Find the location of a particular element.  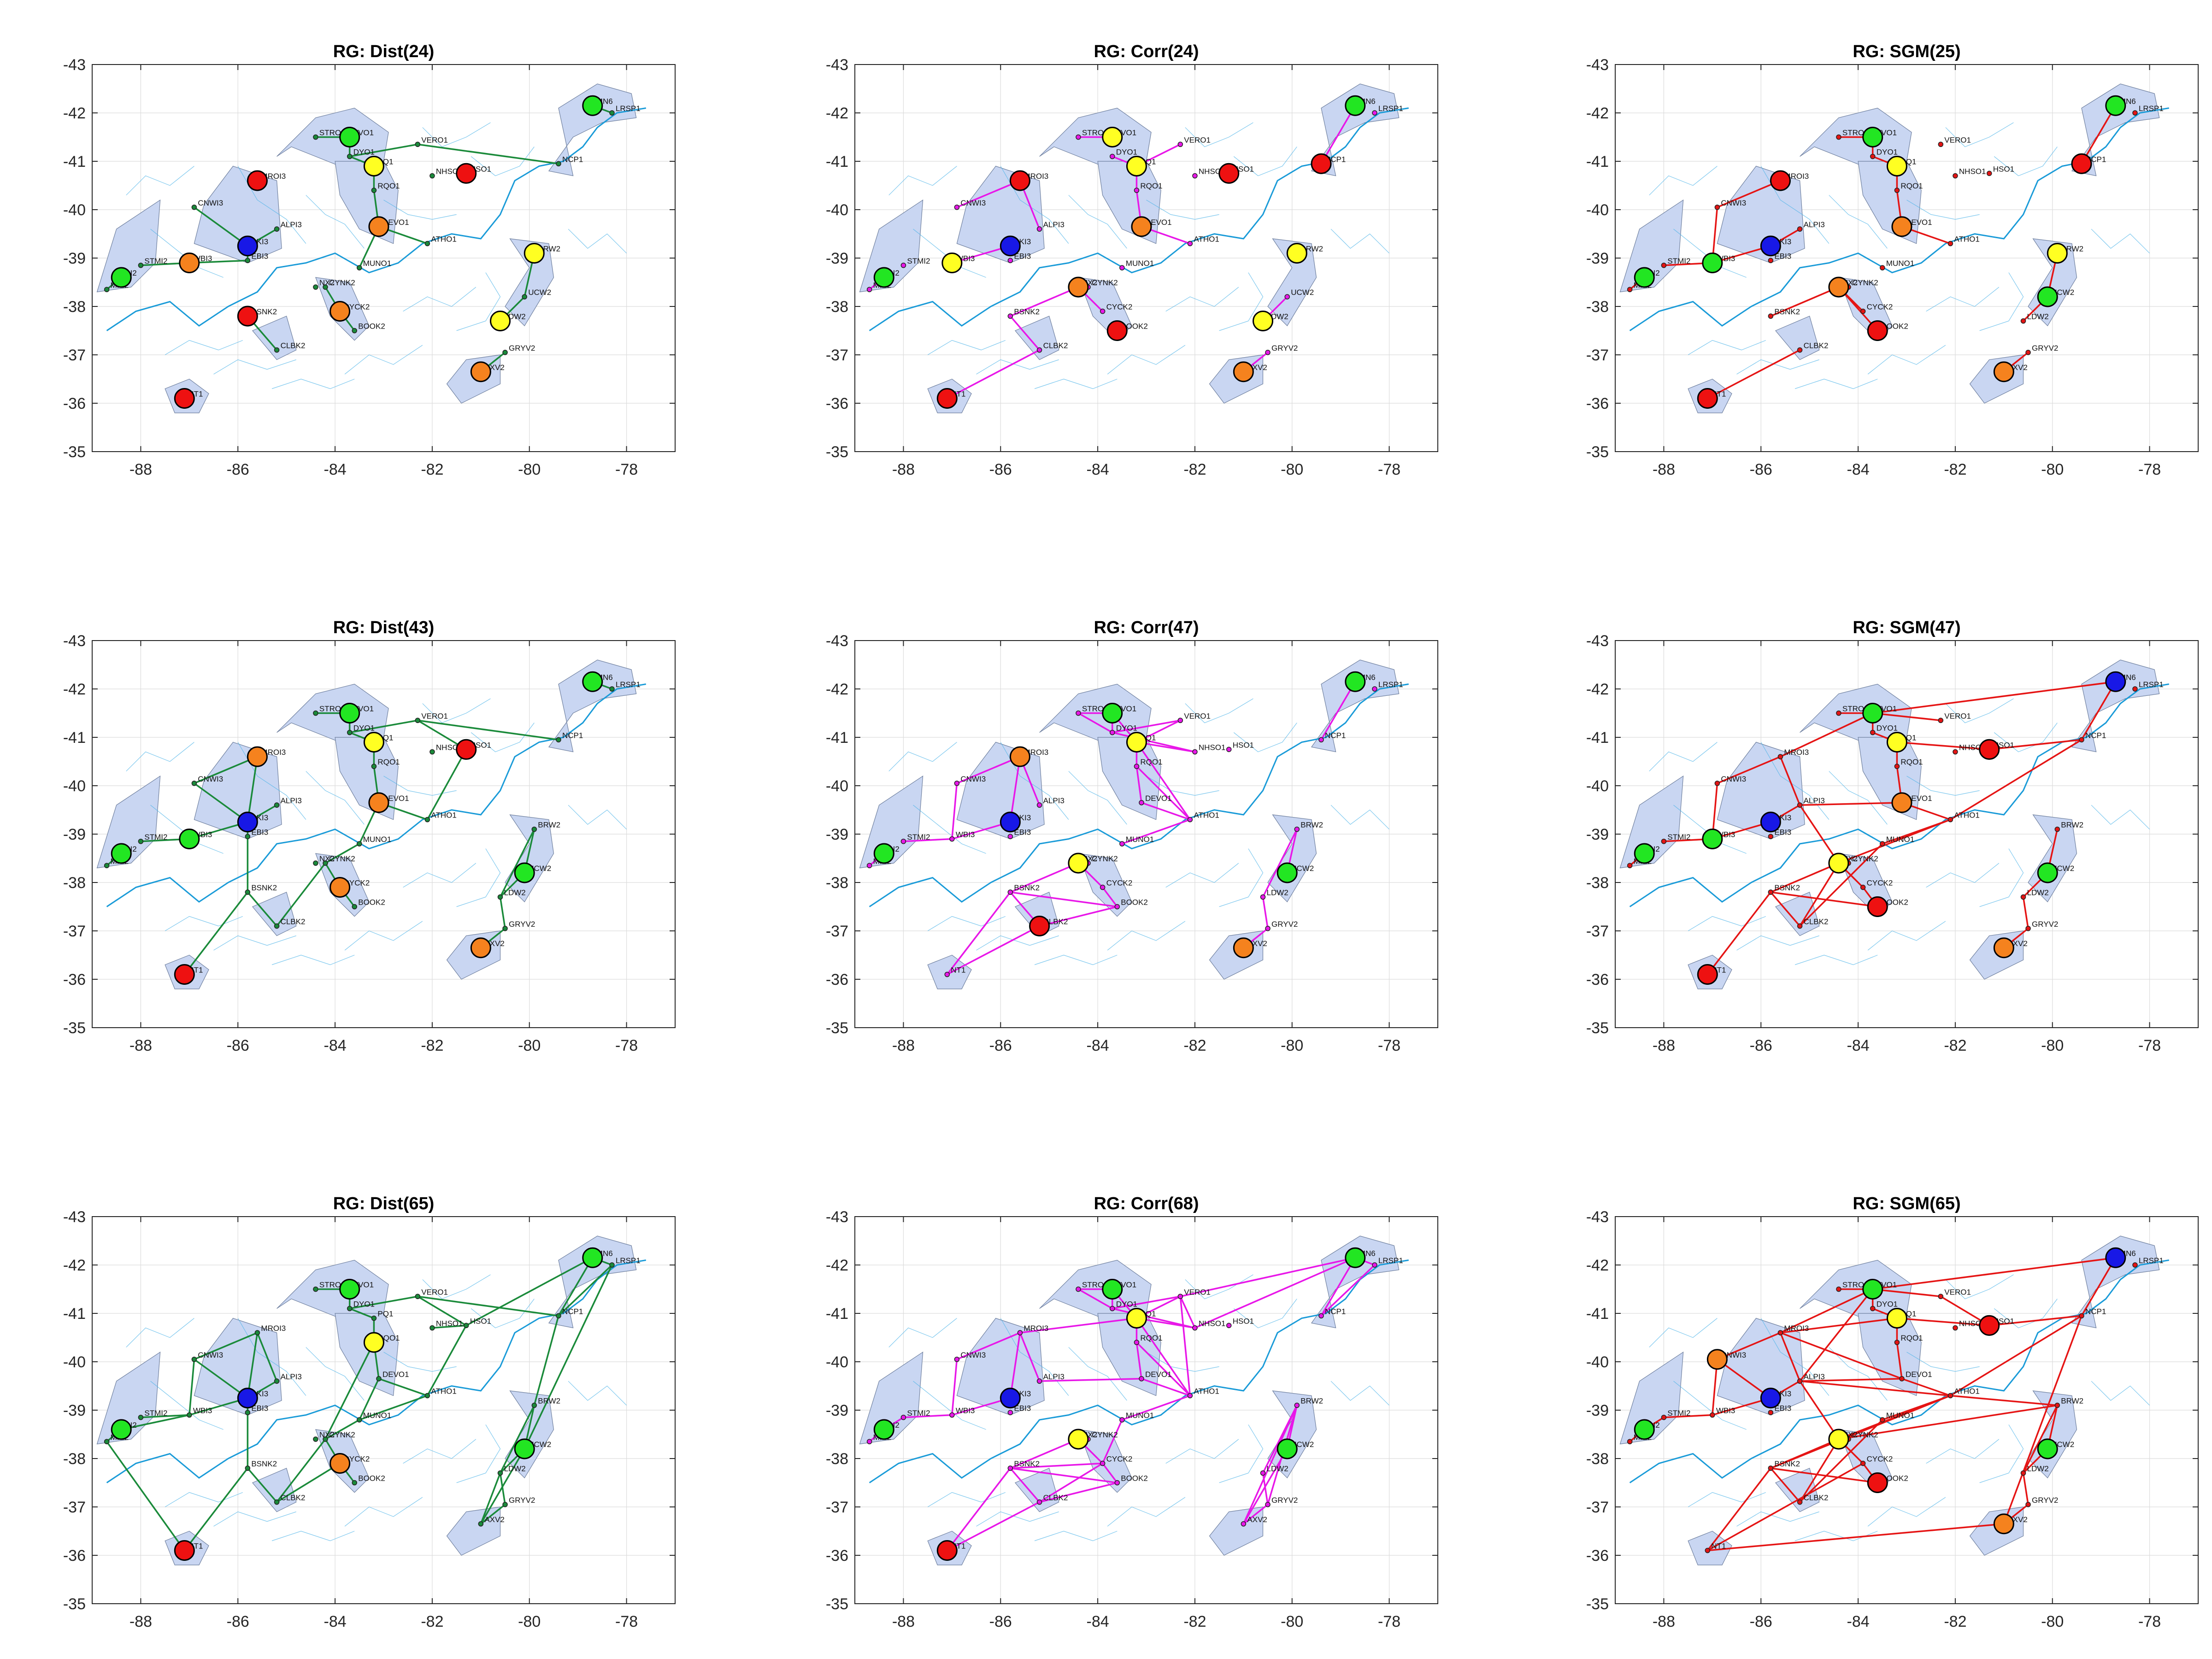

station-label-ldw2: LDW2 is located at coordinates (2038, 892).